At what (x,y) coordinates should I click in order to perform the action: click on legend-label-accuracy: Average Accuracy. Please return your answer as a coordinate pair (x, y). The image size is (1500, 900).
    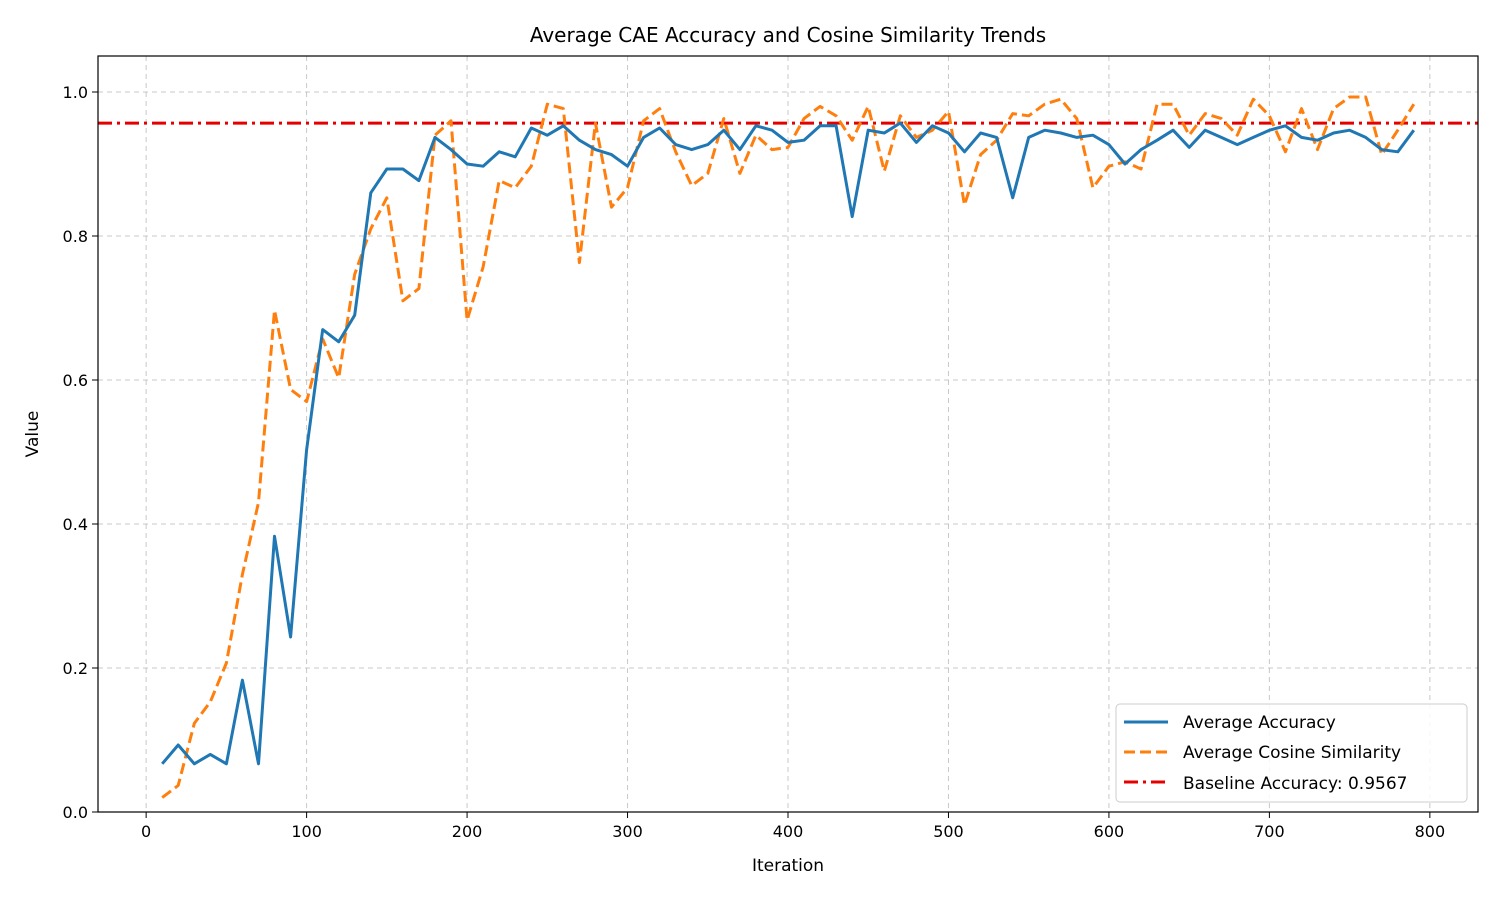
    Looking at the image, I should click on (1259, 723).